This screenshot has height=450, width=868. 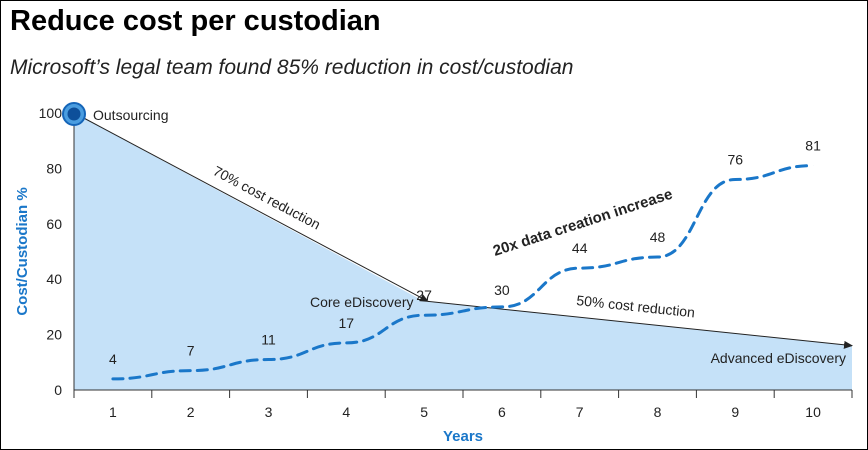 I want to click on data-label: 27, so click(x=424, y=295).